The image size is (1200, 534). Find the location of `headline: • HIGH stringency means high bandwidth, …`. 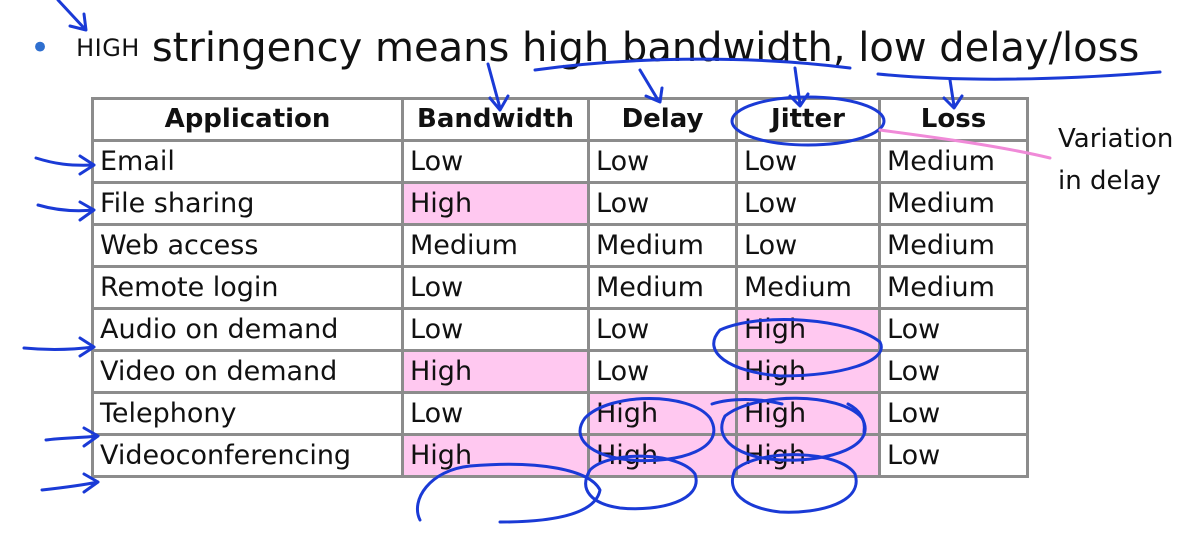

headline: • HIGH stringency means high bandwidth, … is located at coordinates (584, 48).